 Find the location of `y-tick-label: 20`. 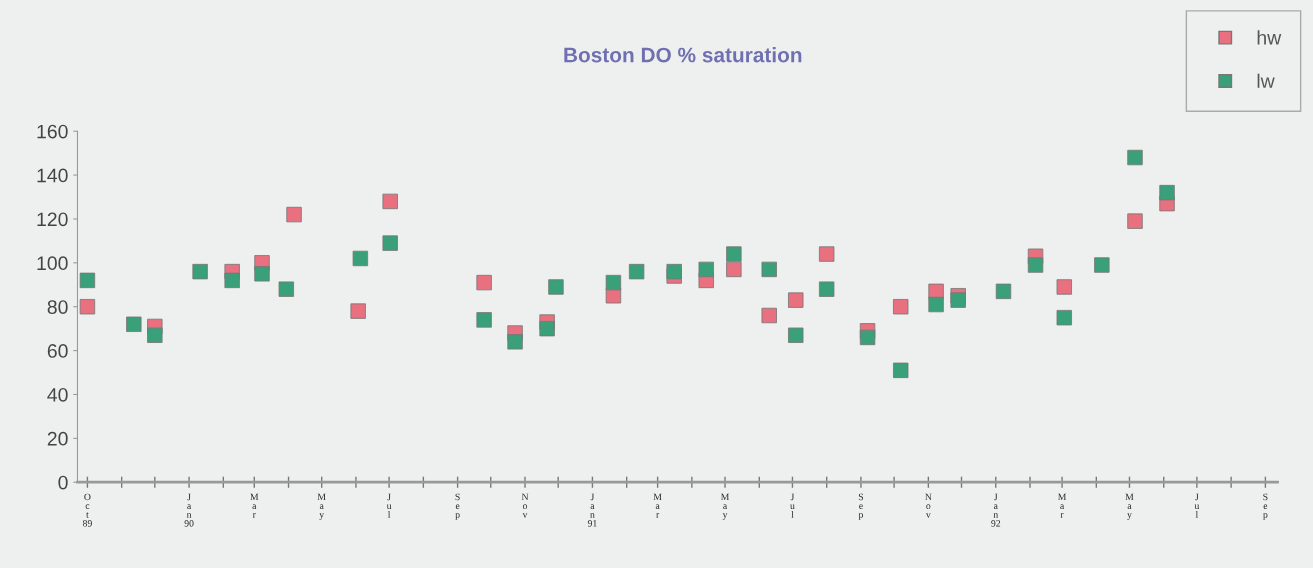

y-tick-label: 20 is located at coordinates (57, 438).